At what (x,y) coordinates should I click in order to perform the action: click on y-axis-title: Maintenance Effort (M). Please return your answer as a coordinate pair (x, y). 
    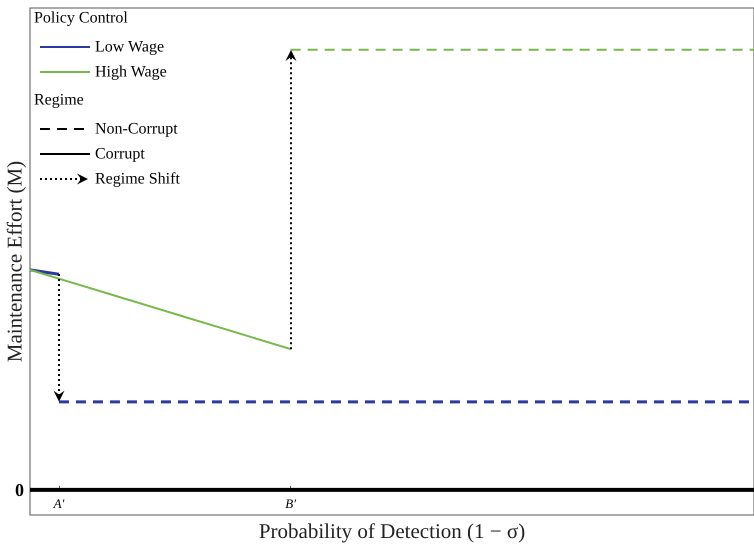
    Looking at the image, I should click on (14, 261).